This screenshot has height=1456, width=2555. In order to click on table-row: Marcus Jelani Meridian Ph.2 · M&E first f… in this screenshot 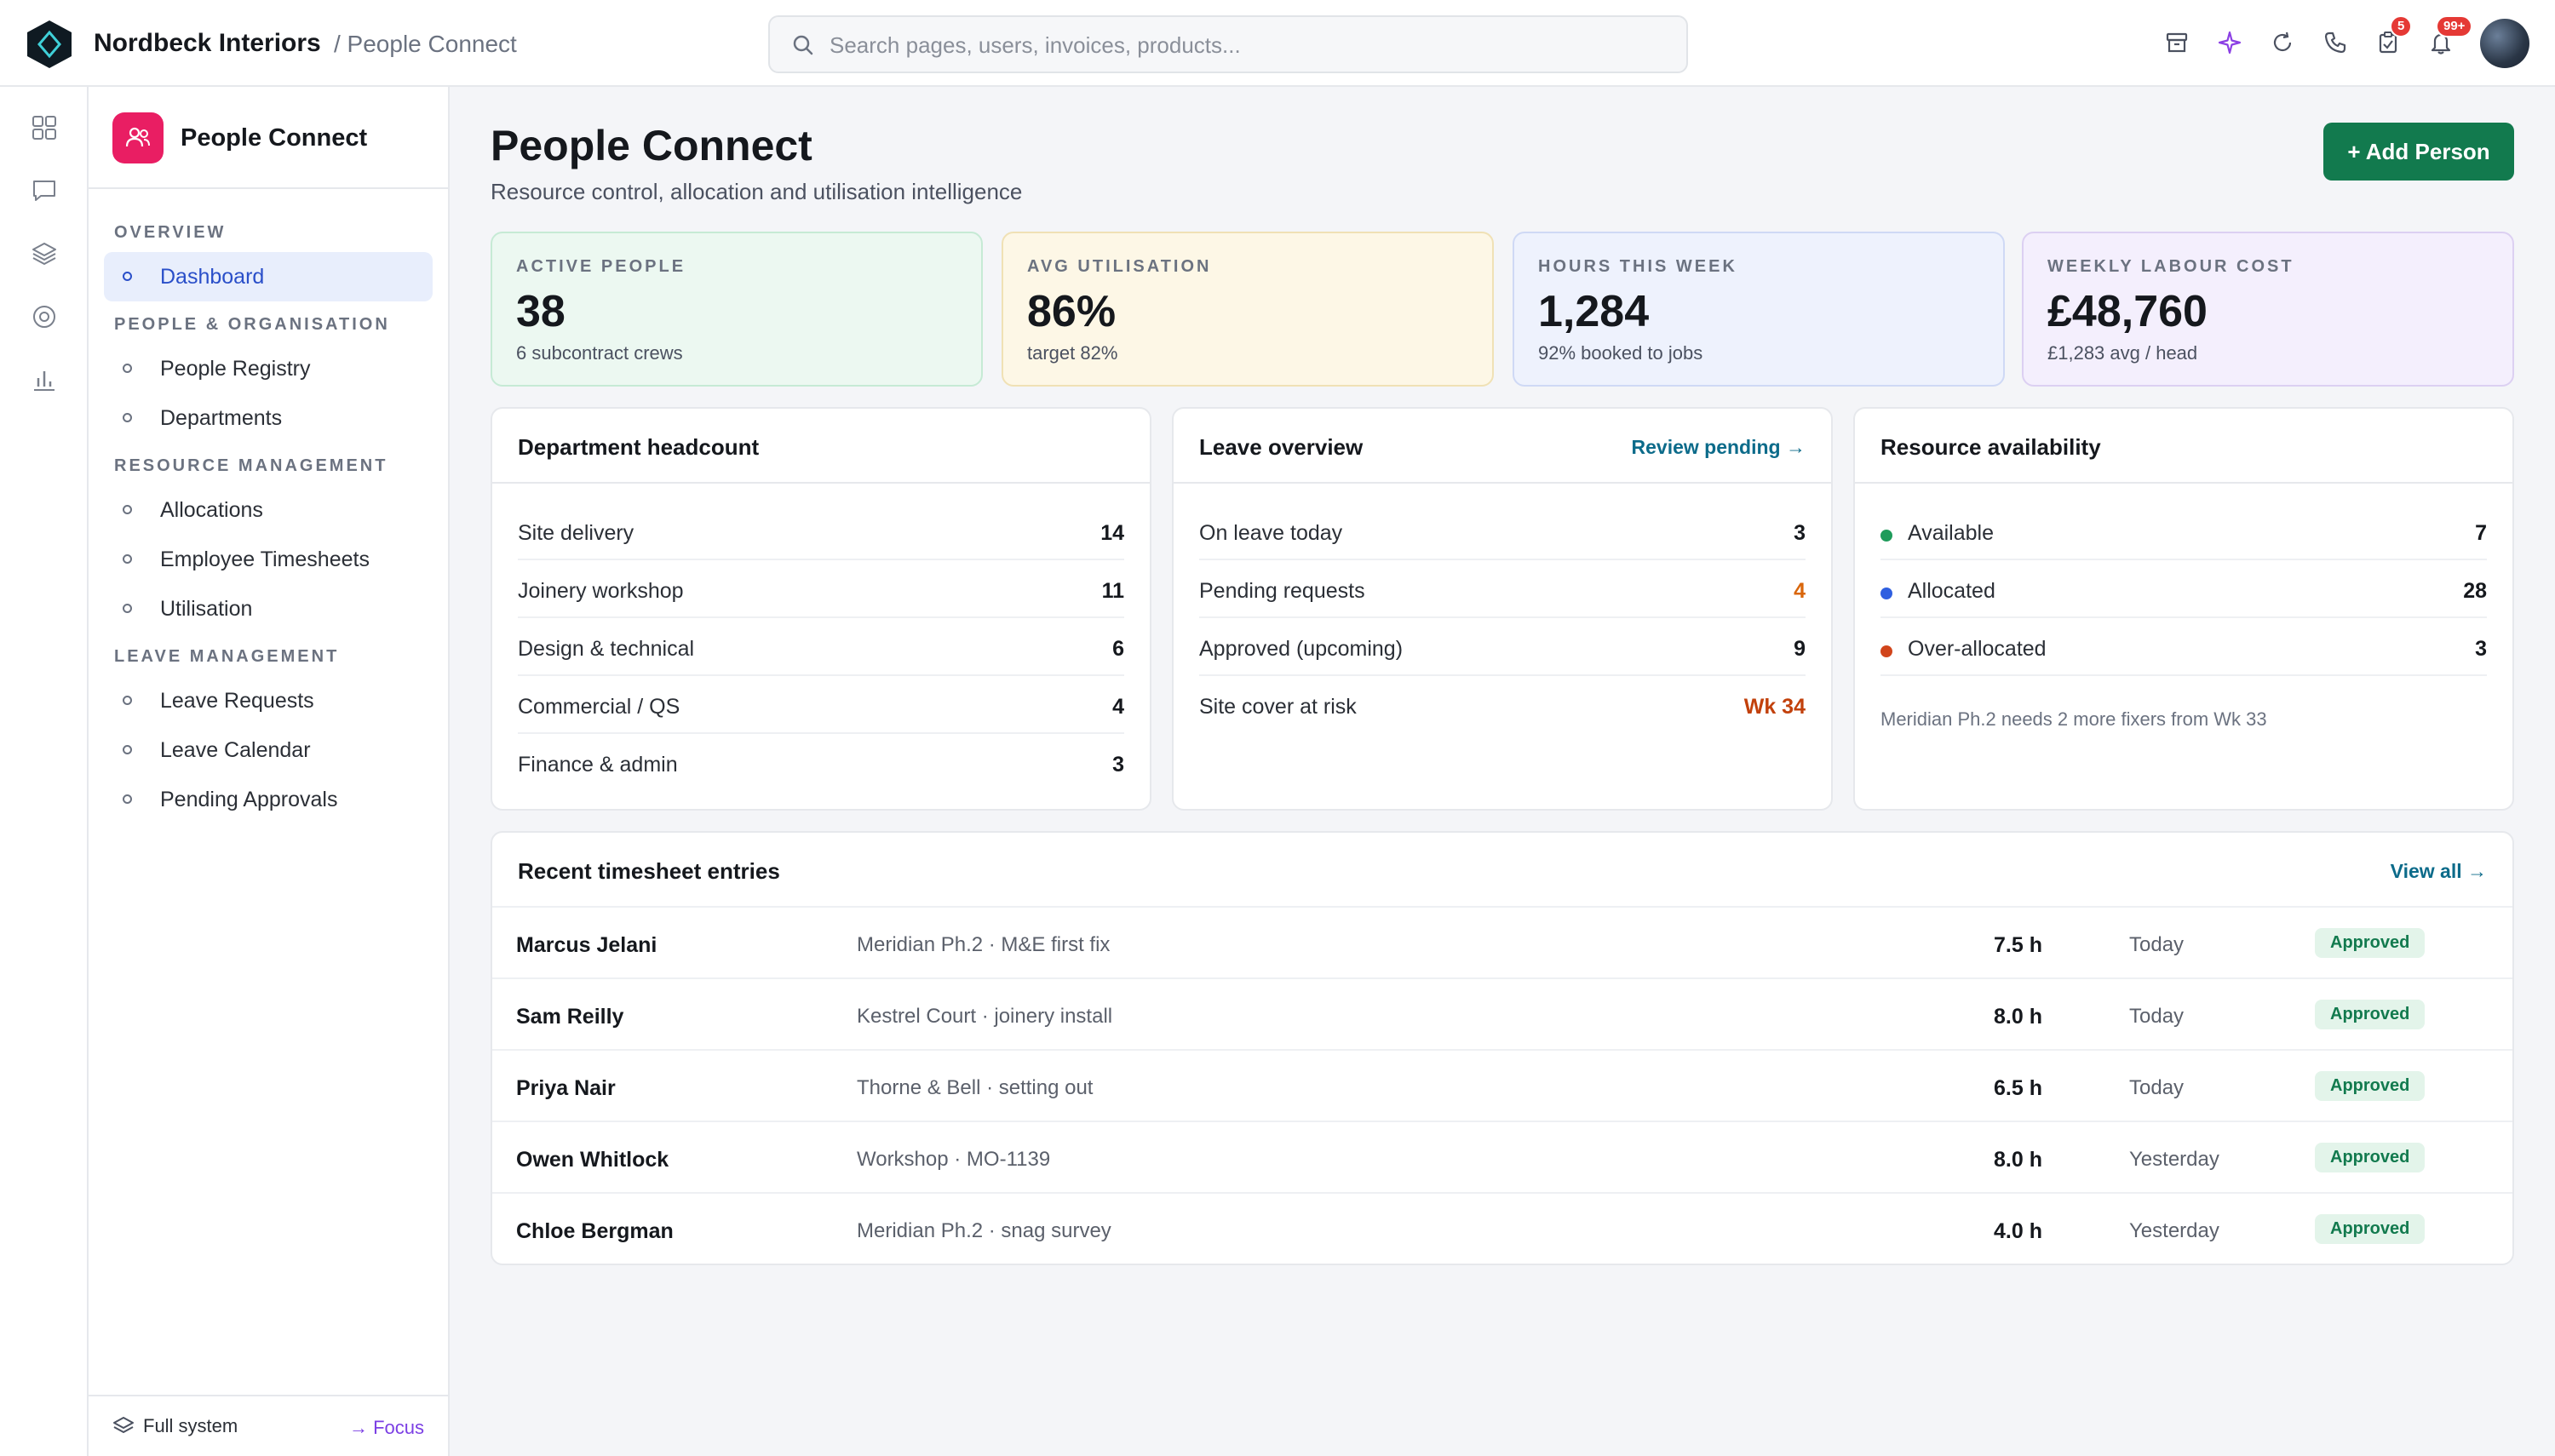, I will do `click(1502, 942)`.